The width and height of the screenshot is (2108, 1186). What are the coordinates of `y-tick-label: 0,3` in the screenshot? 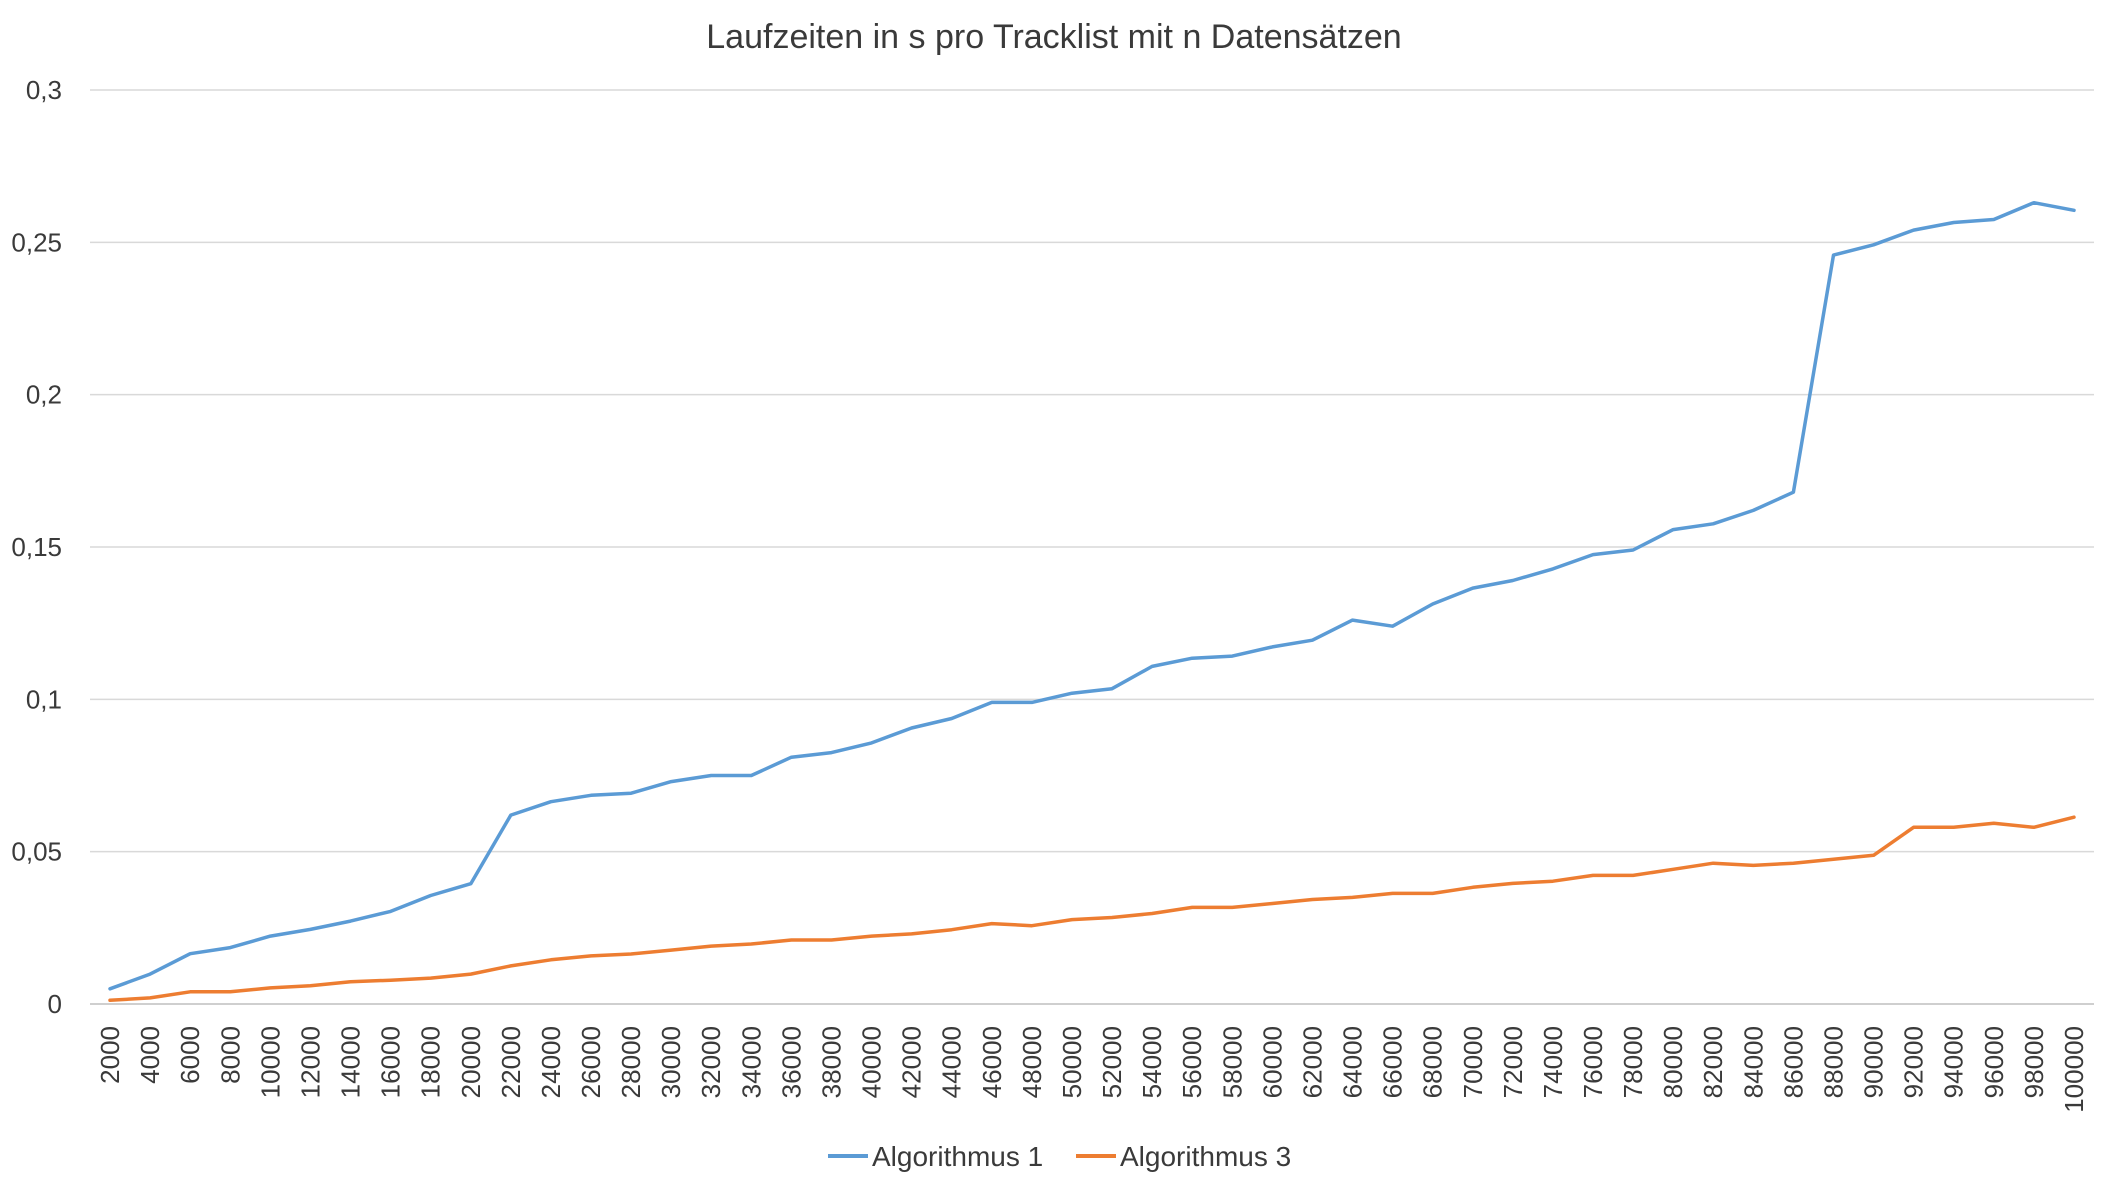 It's located at (44, 90).